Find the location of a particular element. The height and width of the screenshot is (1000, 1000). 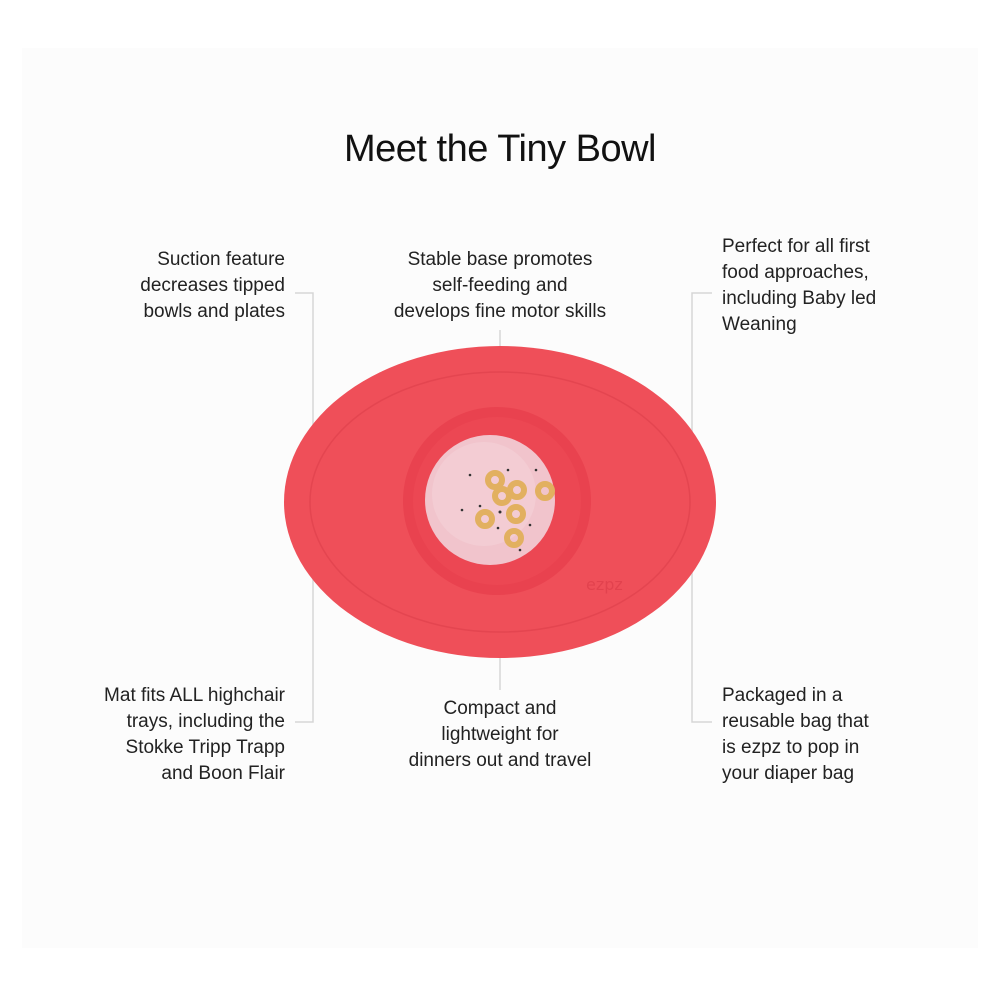

chia-seeds is located at coordinates (499, 510).